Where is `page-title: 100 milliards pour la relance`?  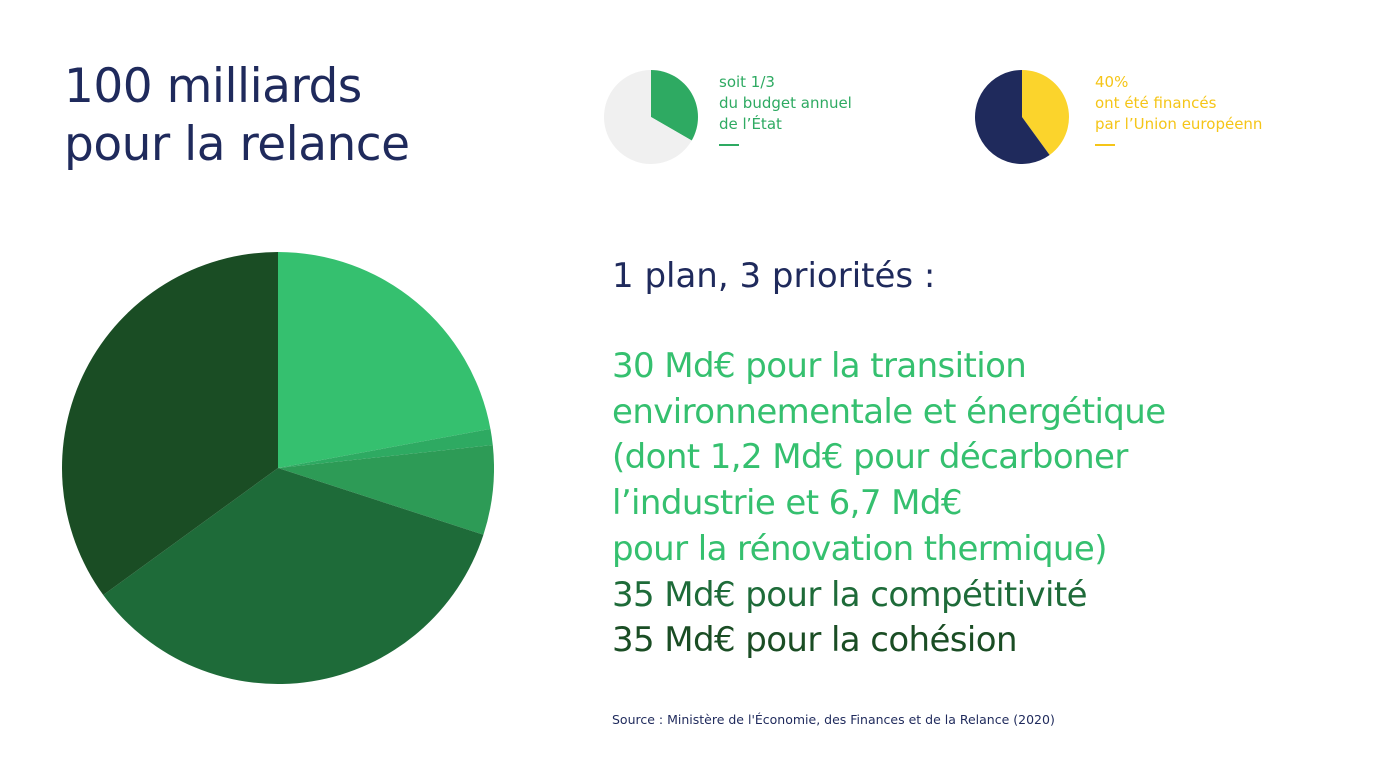 page-title: 100 milliards pour la relance is located at coordinates (237, 116).